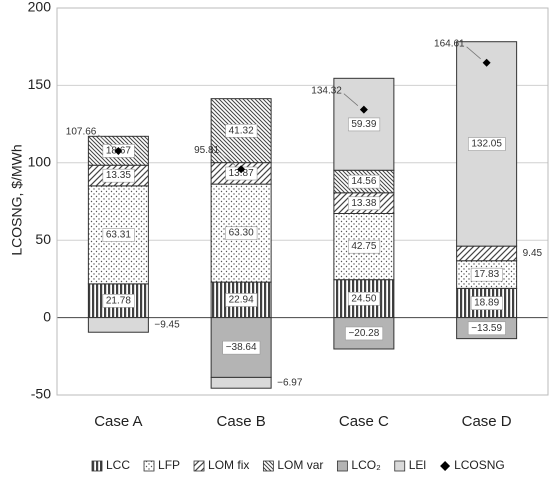 Image resolution: width=550 pixels, height=478 pixels. Describe the element at coordinates (290, 382) in the screenshot. I see `value-label: −6.97` at that location.